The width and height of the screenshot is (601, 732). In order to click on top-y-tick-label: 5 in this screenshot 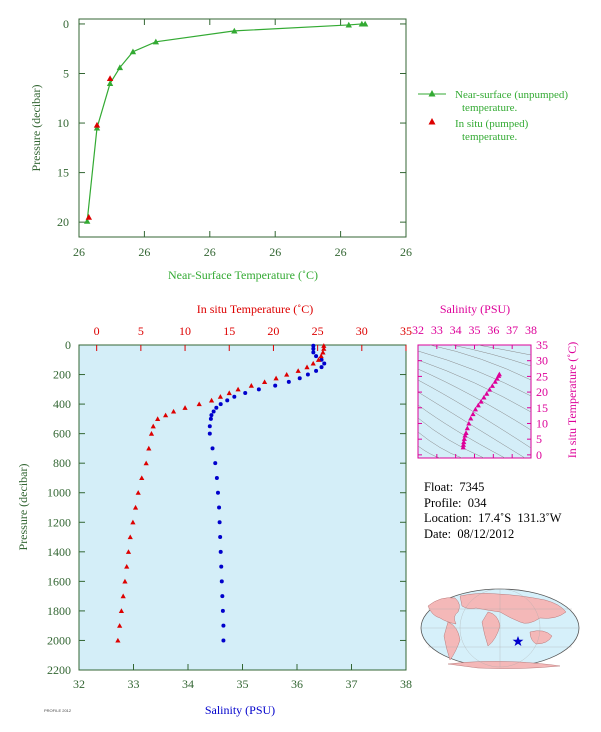, I will do `click(66, 74)`.